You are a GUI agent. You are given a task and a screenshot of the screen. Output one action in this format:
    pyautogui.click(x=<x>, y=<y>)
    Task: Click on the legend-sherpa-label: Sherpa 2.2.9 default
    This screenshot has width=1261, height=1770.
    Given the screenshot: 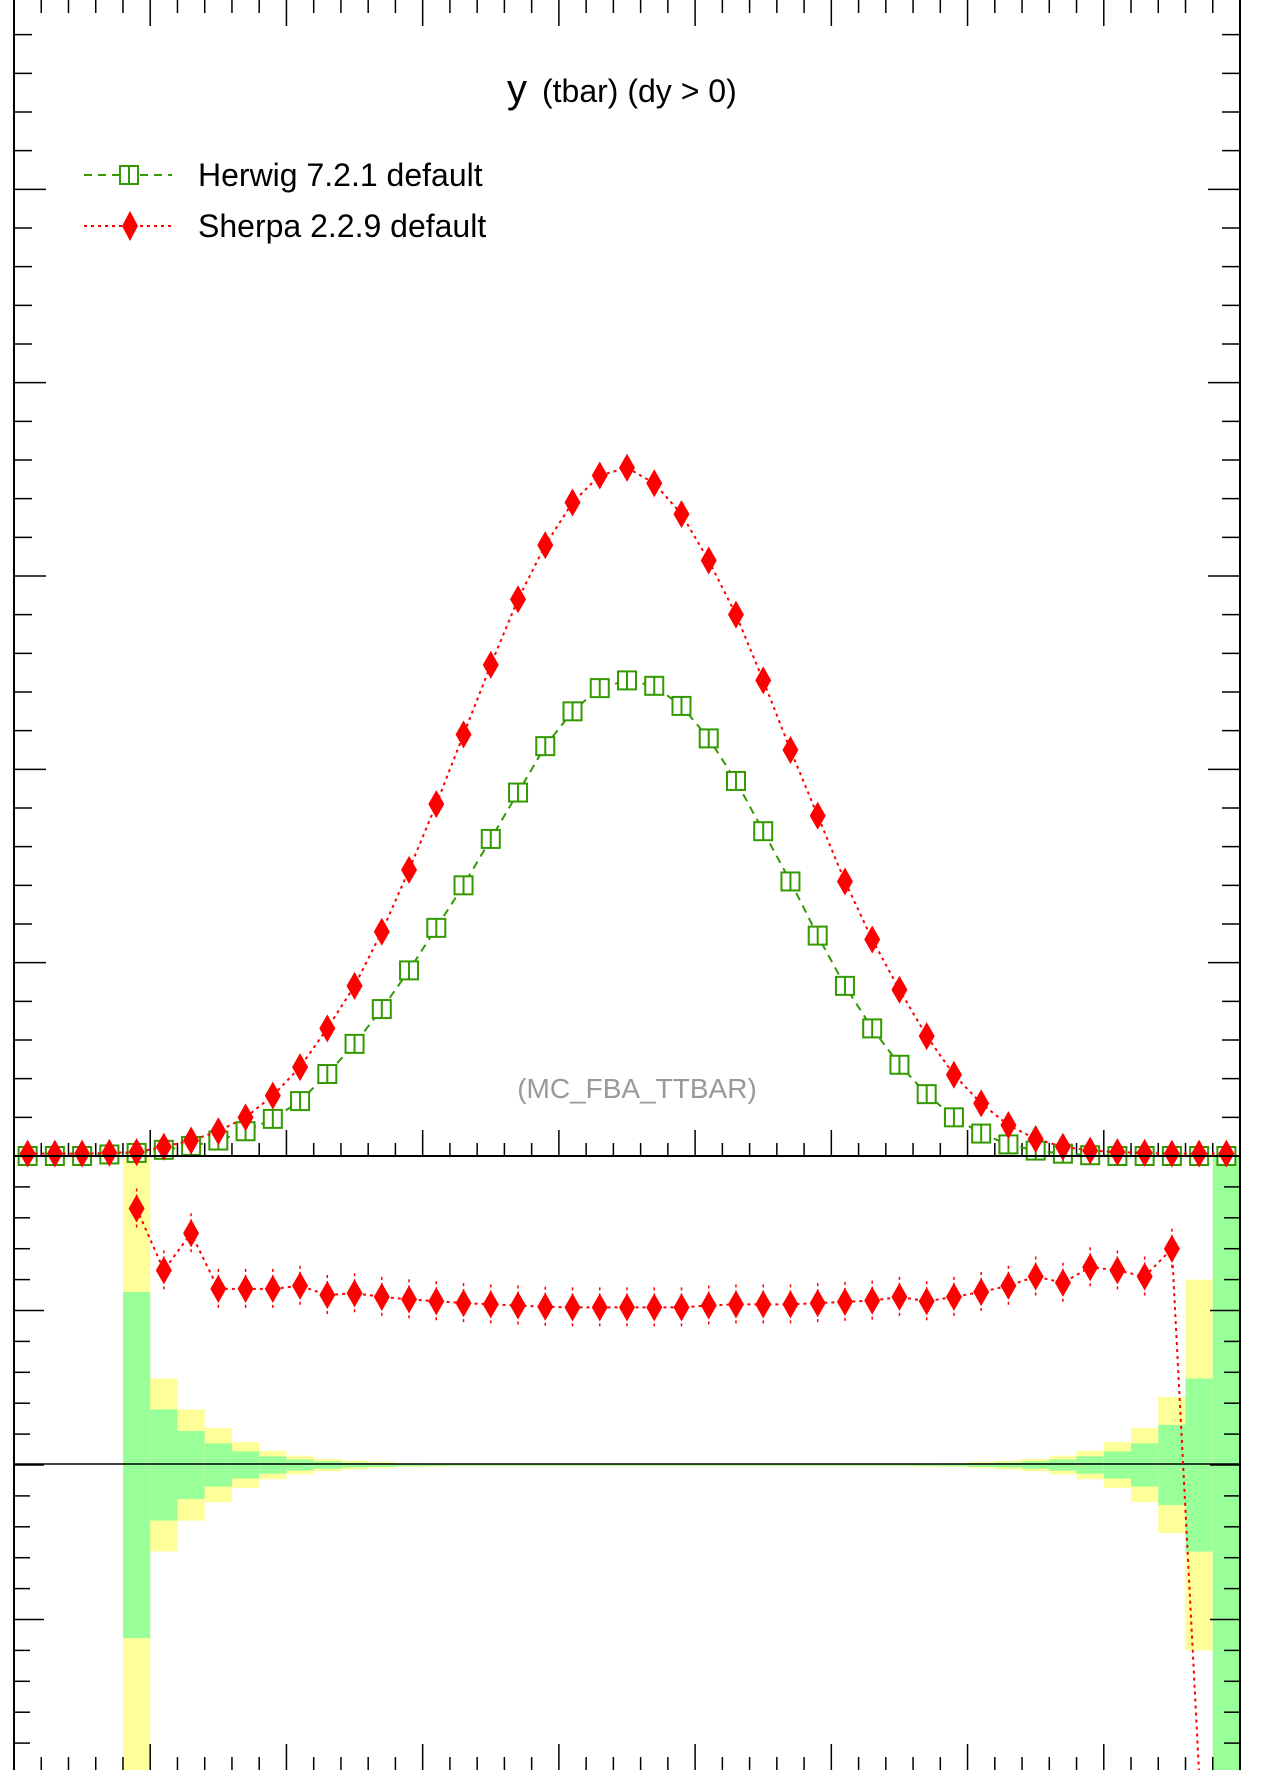 What is the action you would take?
    pyautogui.click(x=342, y=226)
    